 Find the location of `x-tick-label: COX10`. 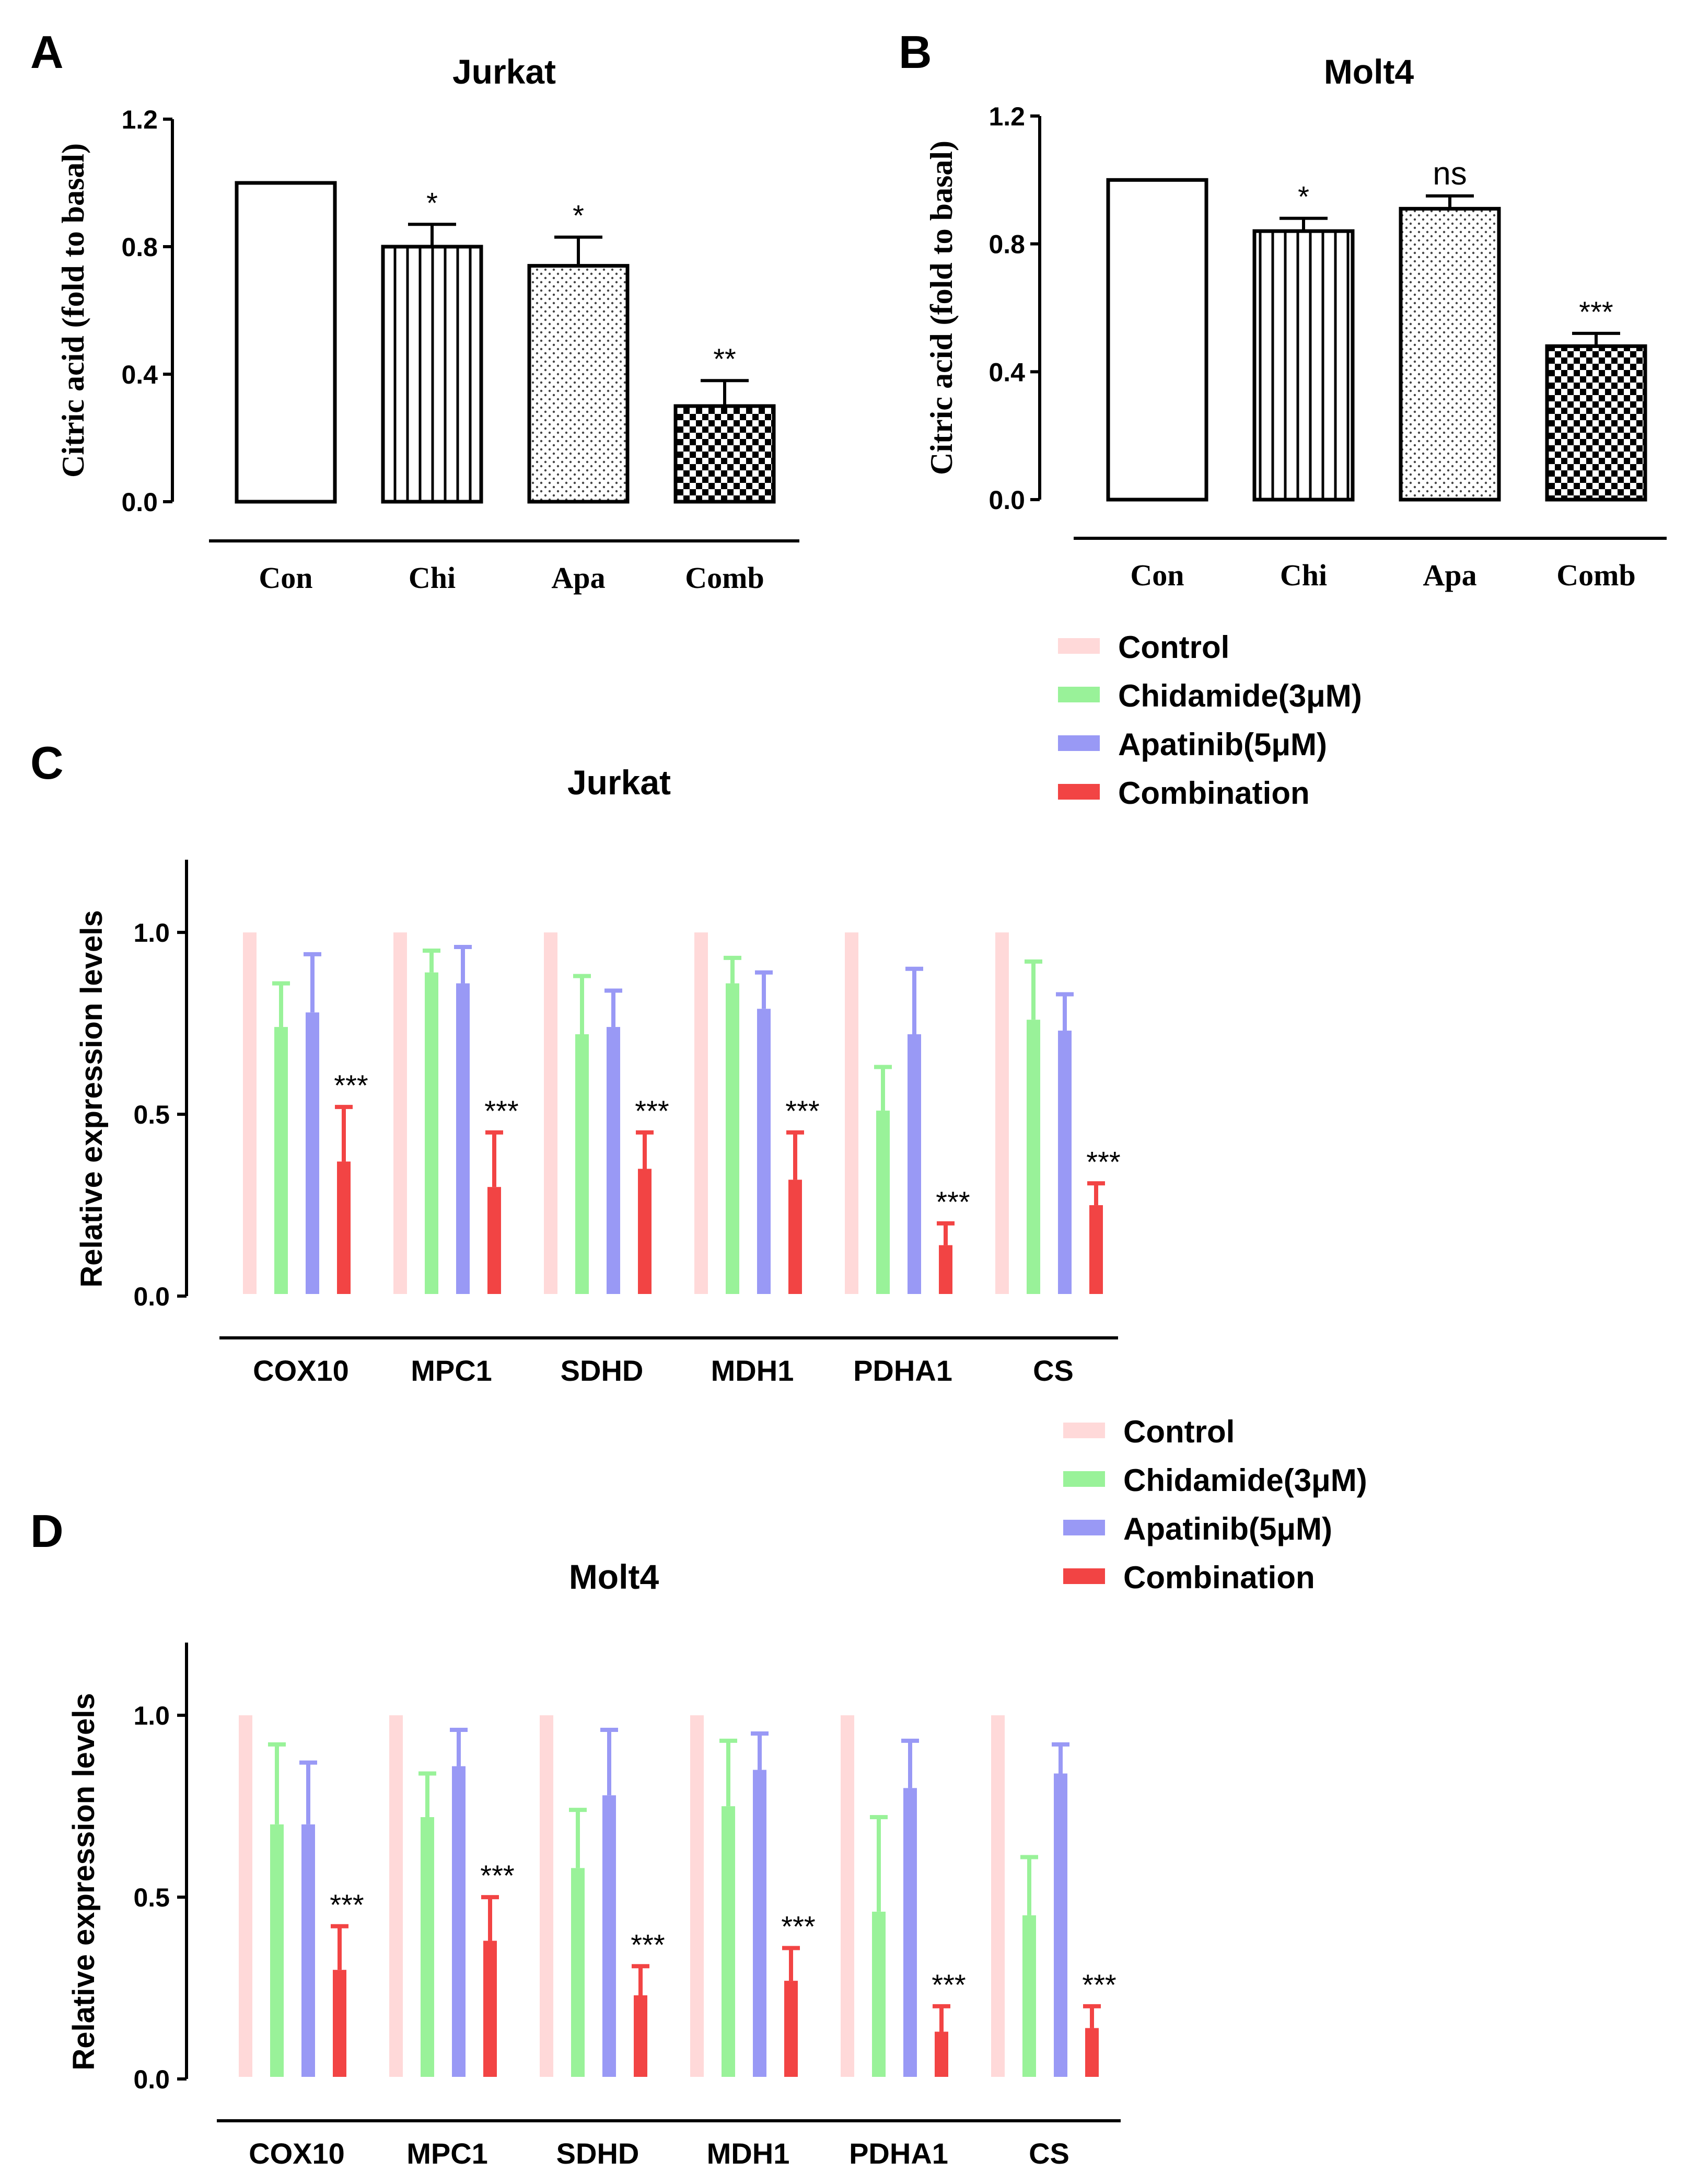

x-tick-label: COX10 is located at coordinates (297, 2153).